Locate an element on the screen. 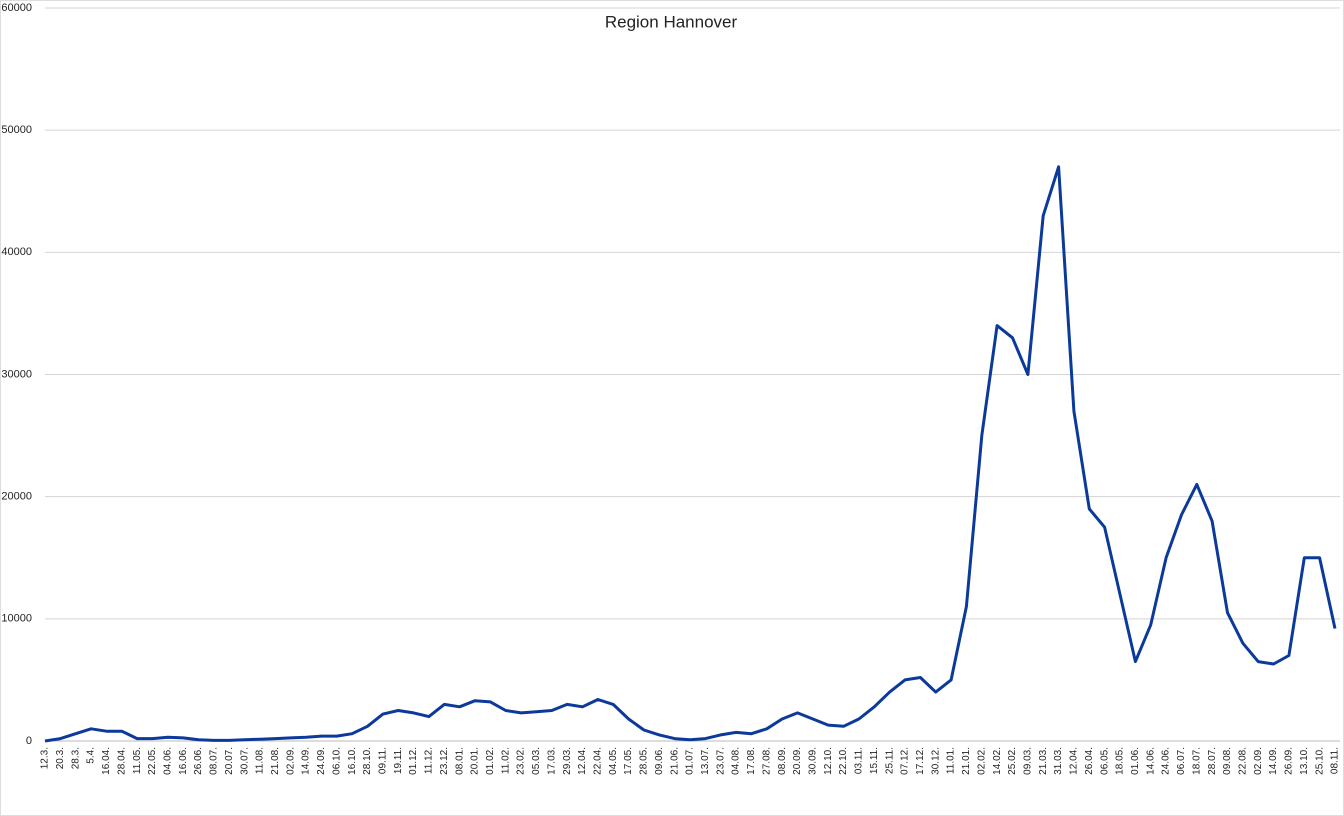  x-tick-label: 30.07. is located at coordinates (244, 761).